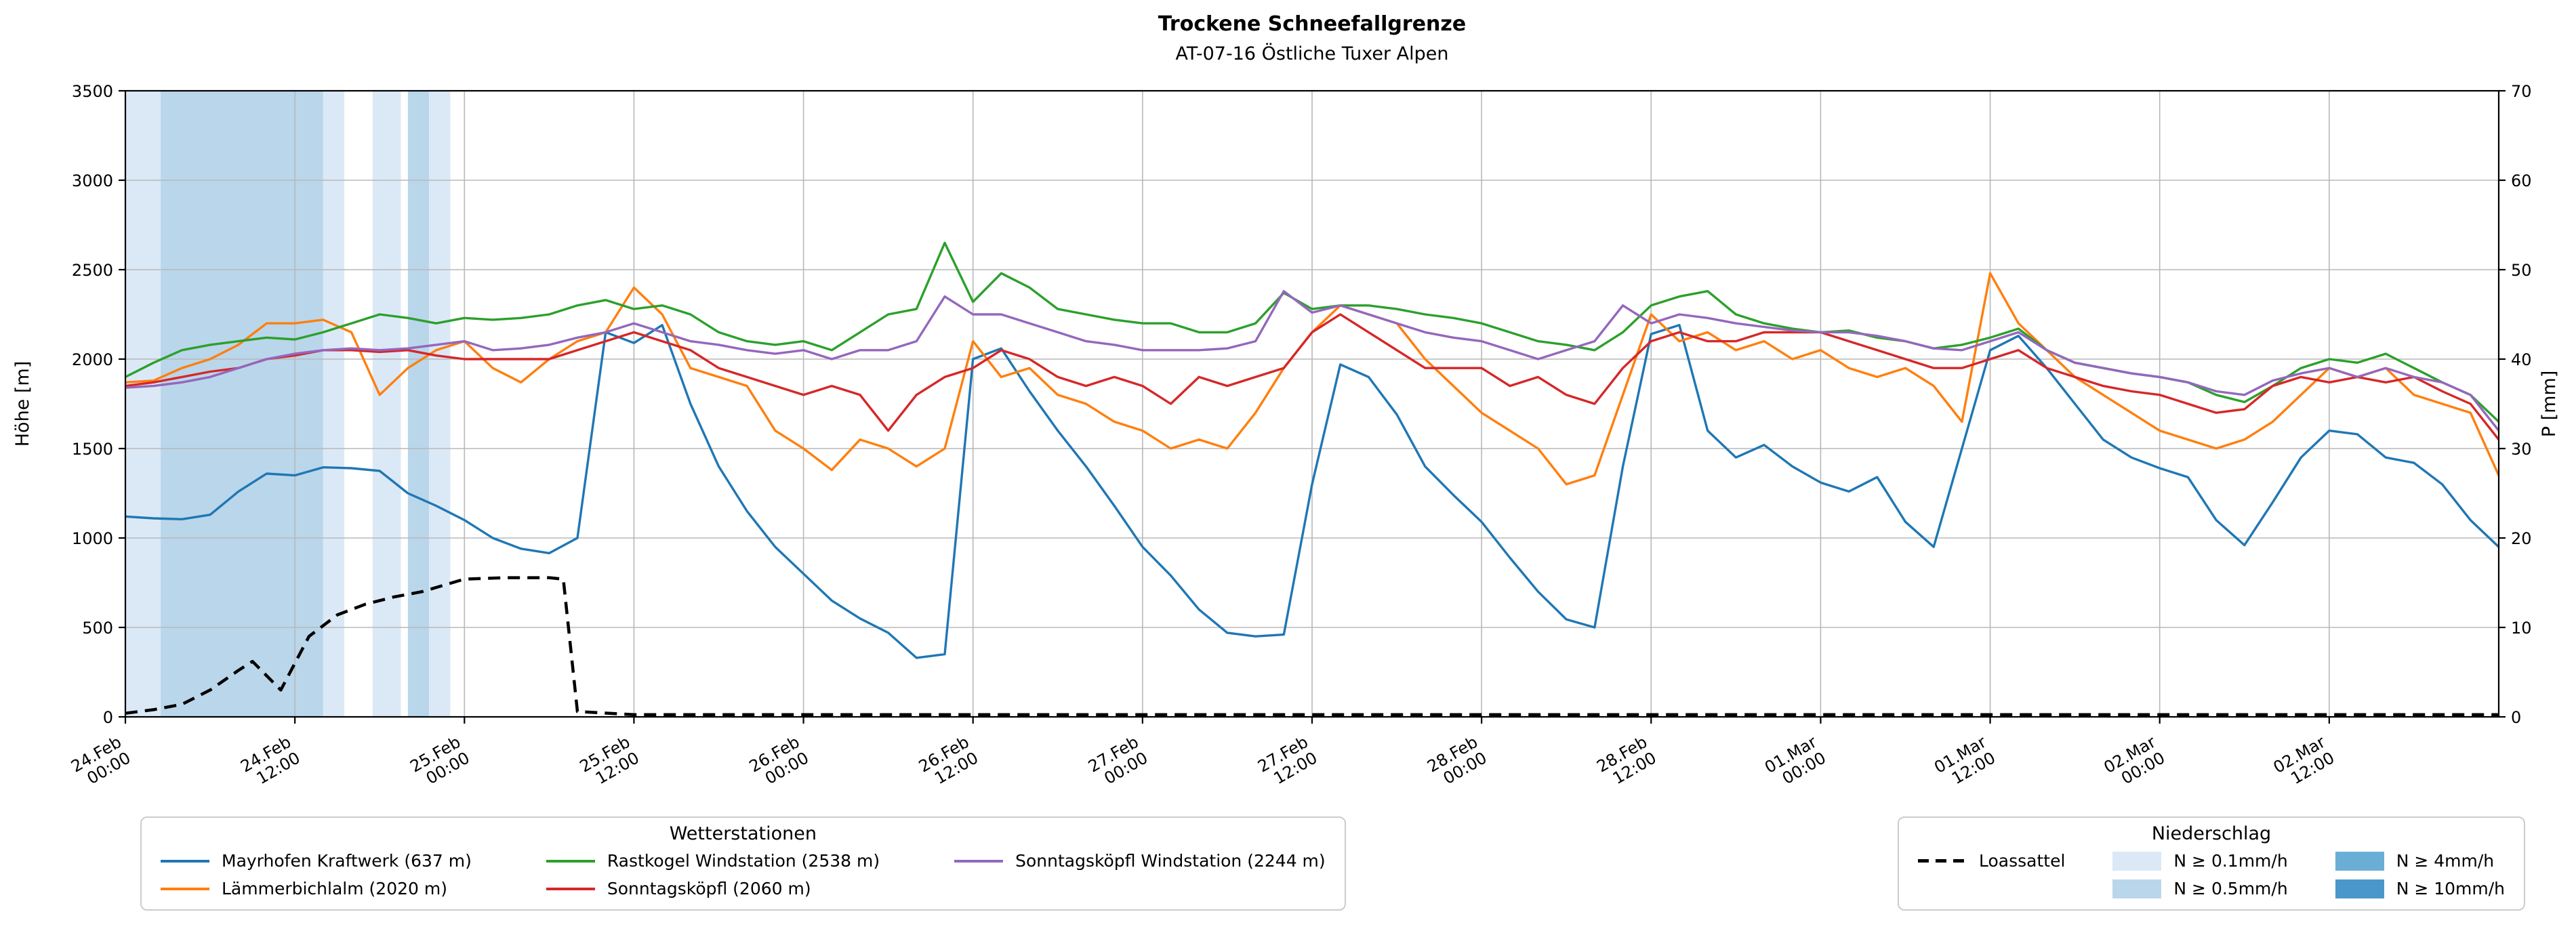  I want to click on y-right-tick-label: 50, so click(2522, 270).